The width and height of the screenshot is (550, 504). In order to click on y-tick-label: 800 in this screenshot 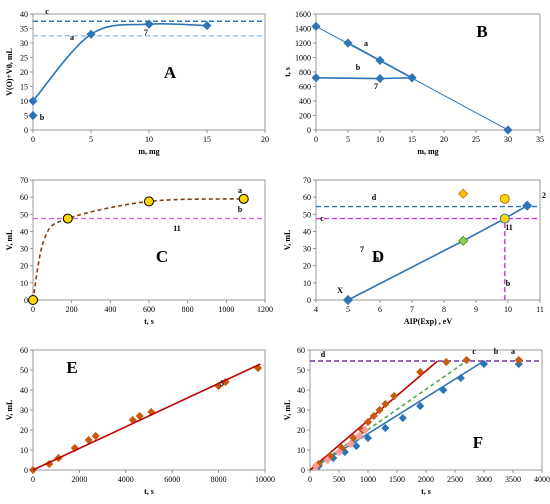, I will do `click(305, 72)`.